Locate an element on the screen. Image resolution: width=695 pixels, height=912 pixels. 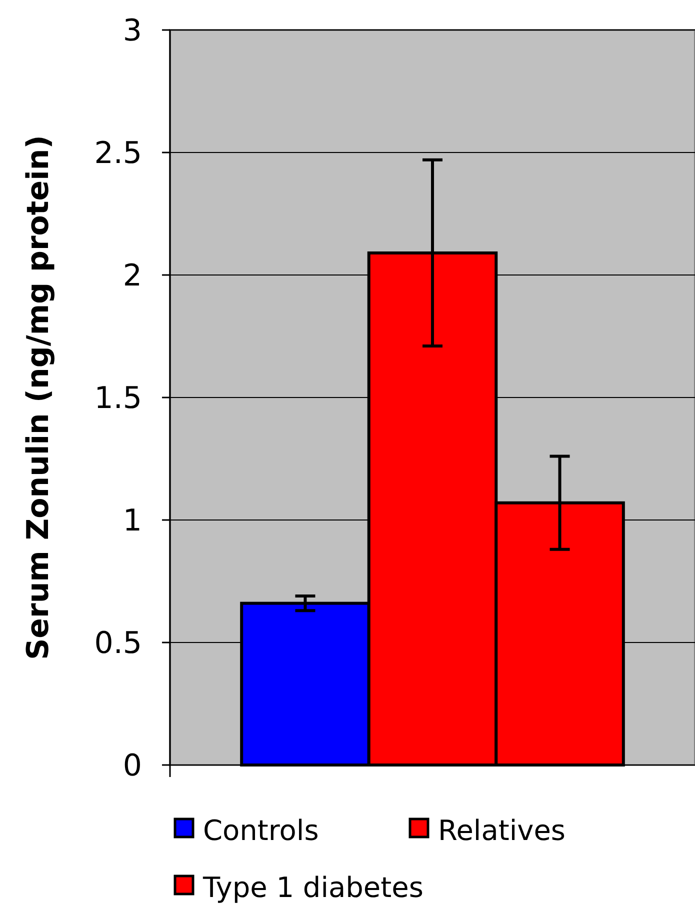
y-tick-label: 0.5 is located at coordinates (118, 643).